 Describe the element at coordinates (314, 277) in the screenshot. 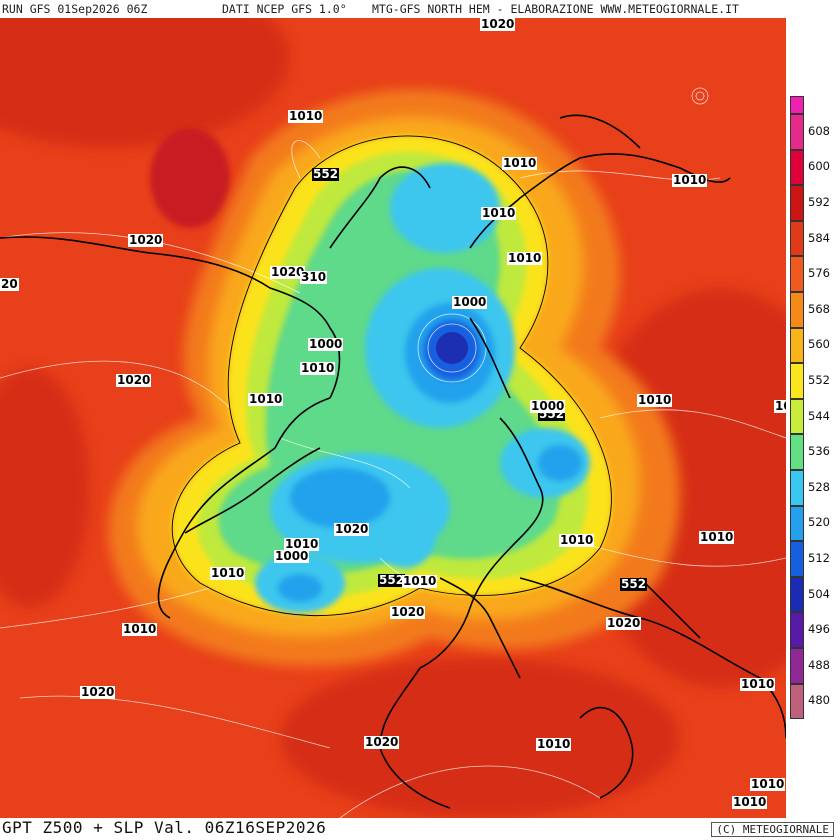

I see `pressure-label: 310` at that location.